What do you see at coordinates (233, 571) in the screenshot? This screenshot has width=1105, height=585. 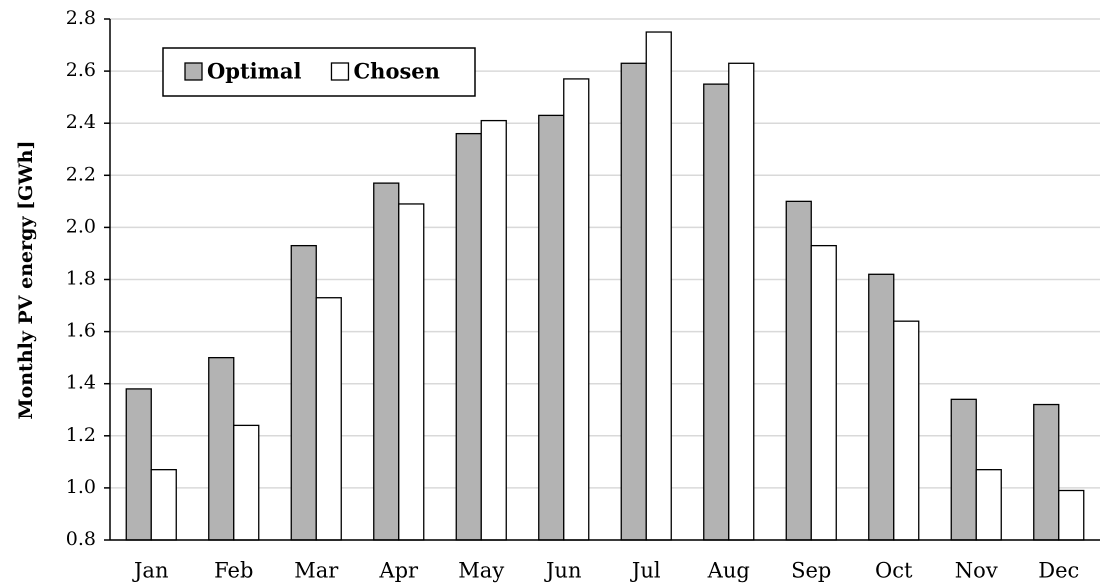 I see `x-tick-label: Feb` at bounding box center [233, 571].